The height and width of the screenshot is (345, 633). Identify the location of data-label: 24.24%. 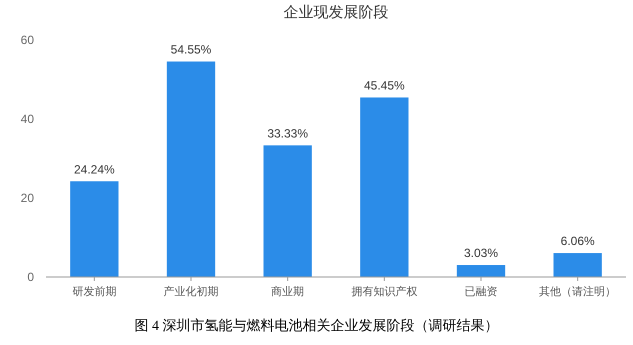
(95, 169).